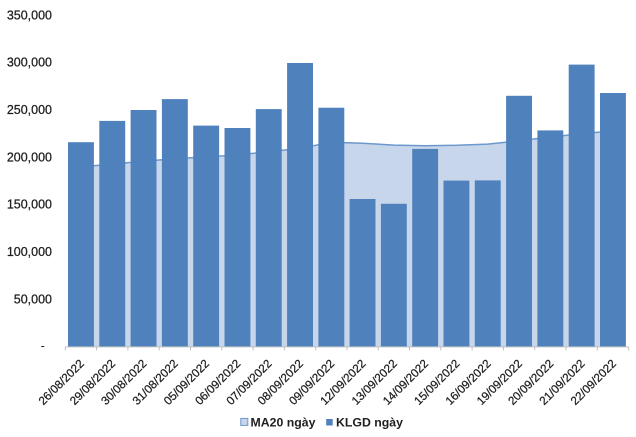 This screenshot has height=437, width=636. I want to click on svg-text: KLGD ngày, so click(369, 422).